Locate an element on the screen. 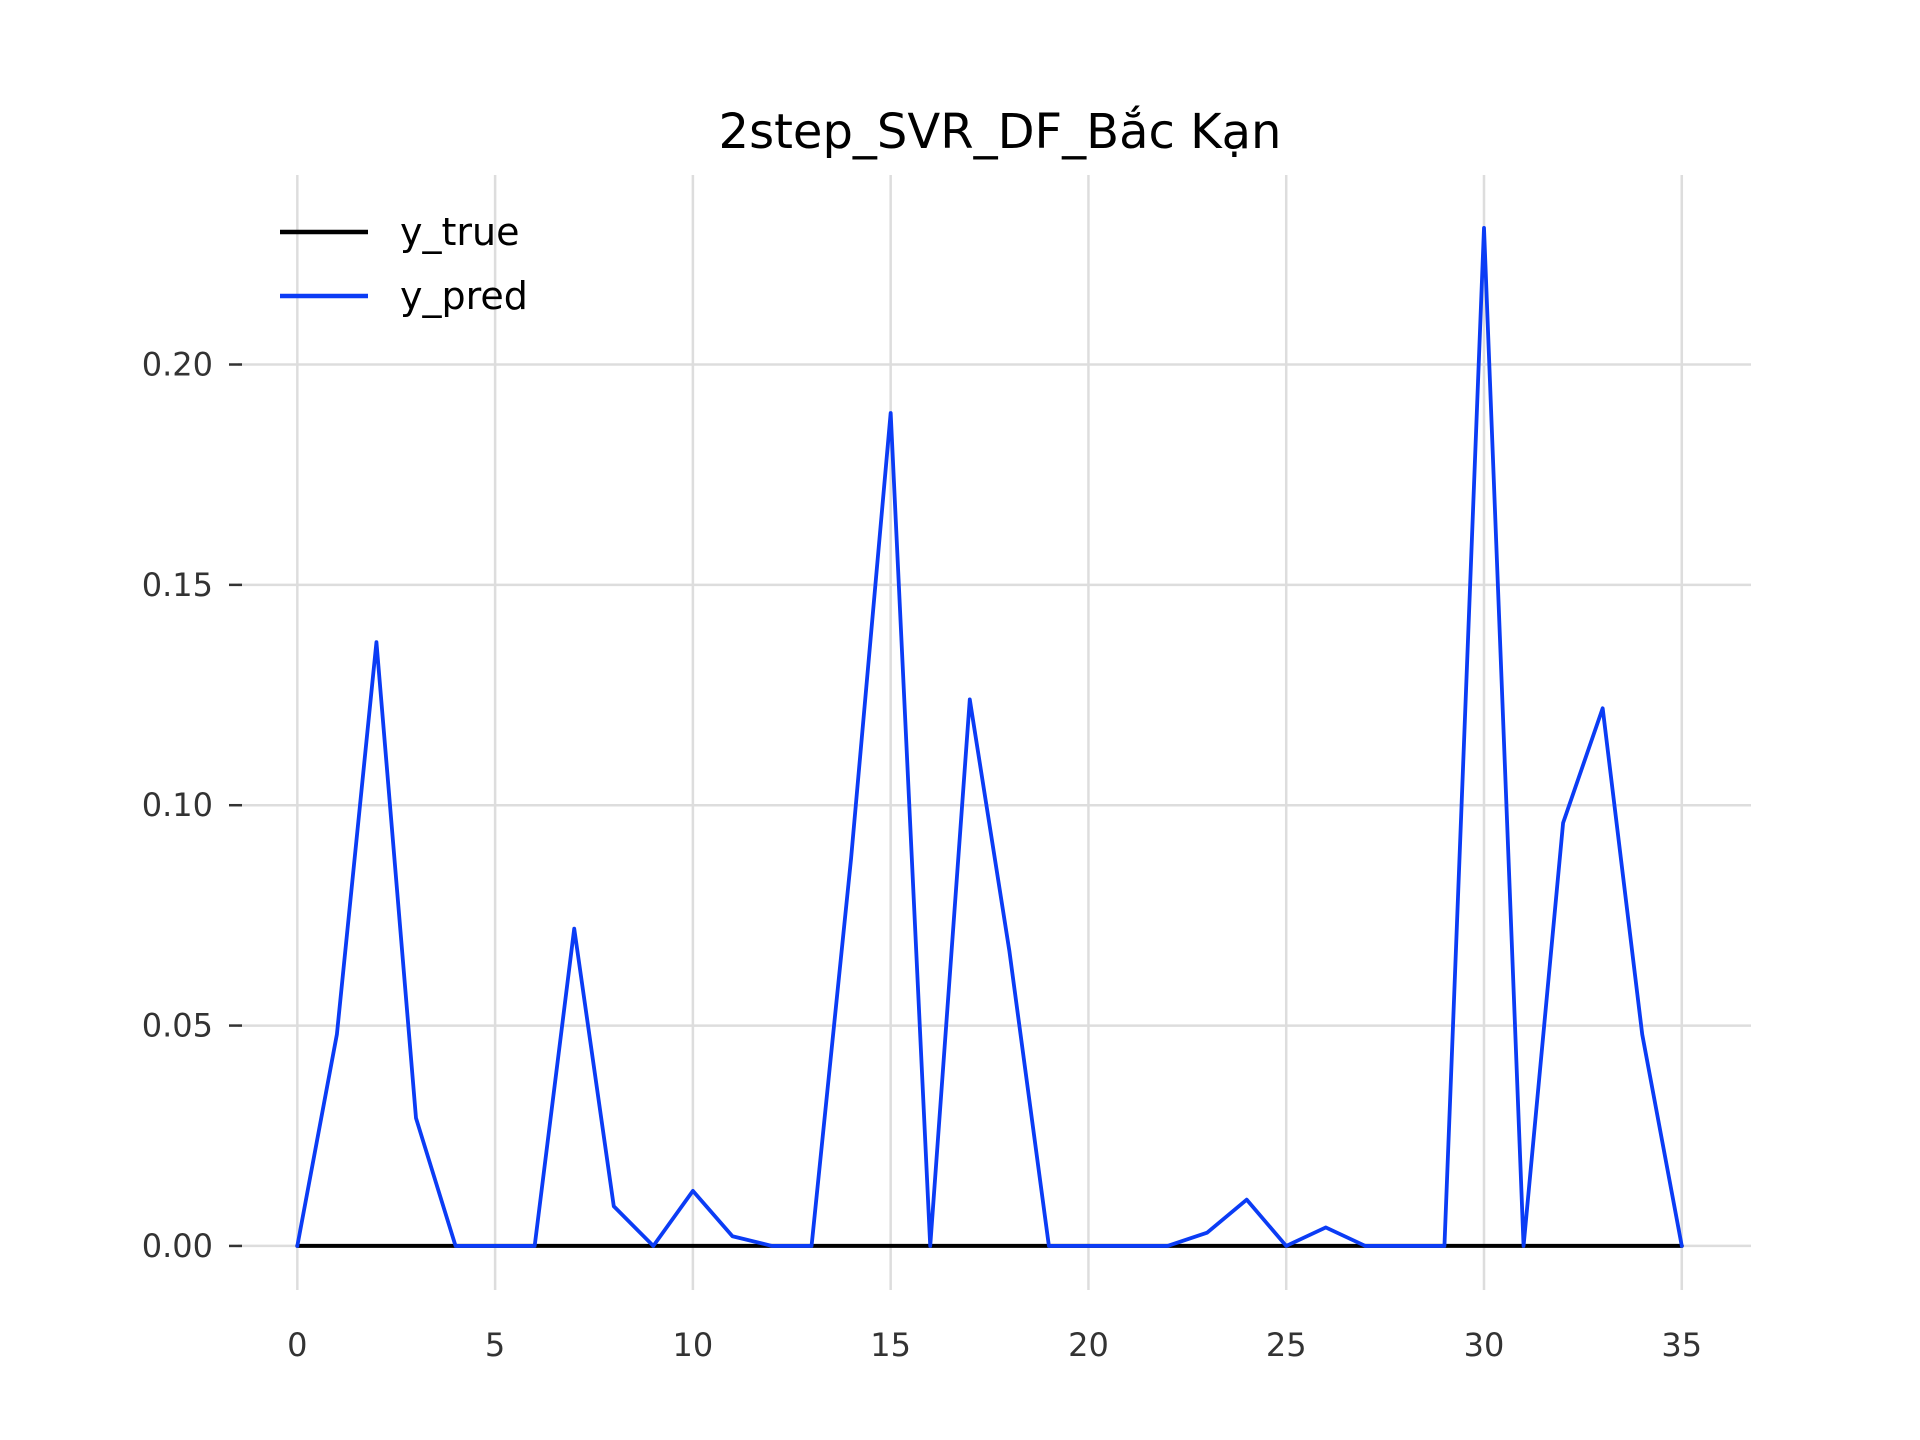 This screenshot has width=1920, height=1440. x-tick-label: 30 is located at coordinates (1484, 1345).